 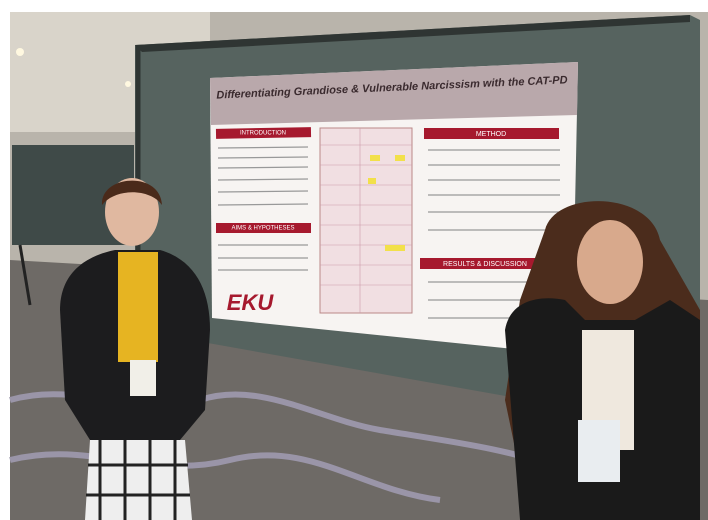 I want to click on section-label: METHOD, so click(x=491, y=134).